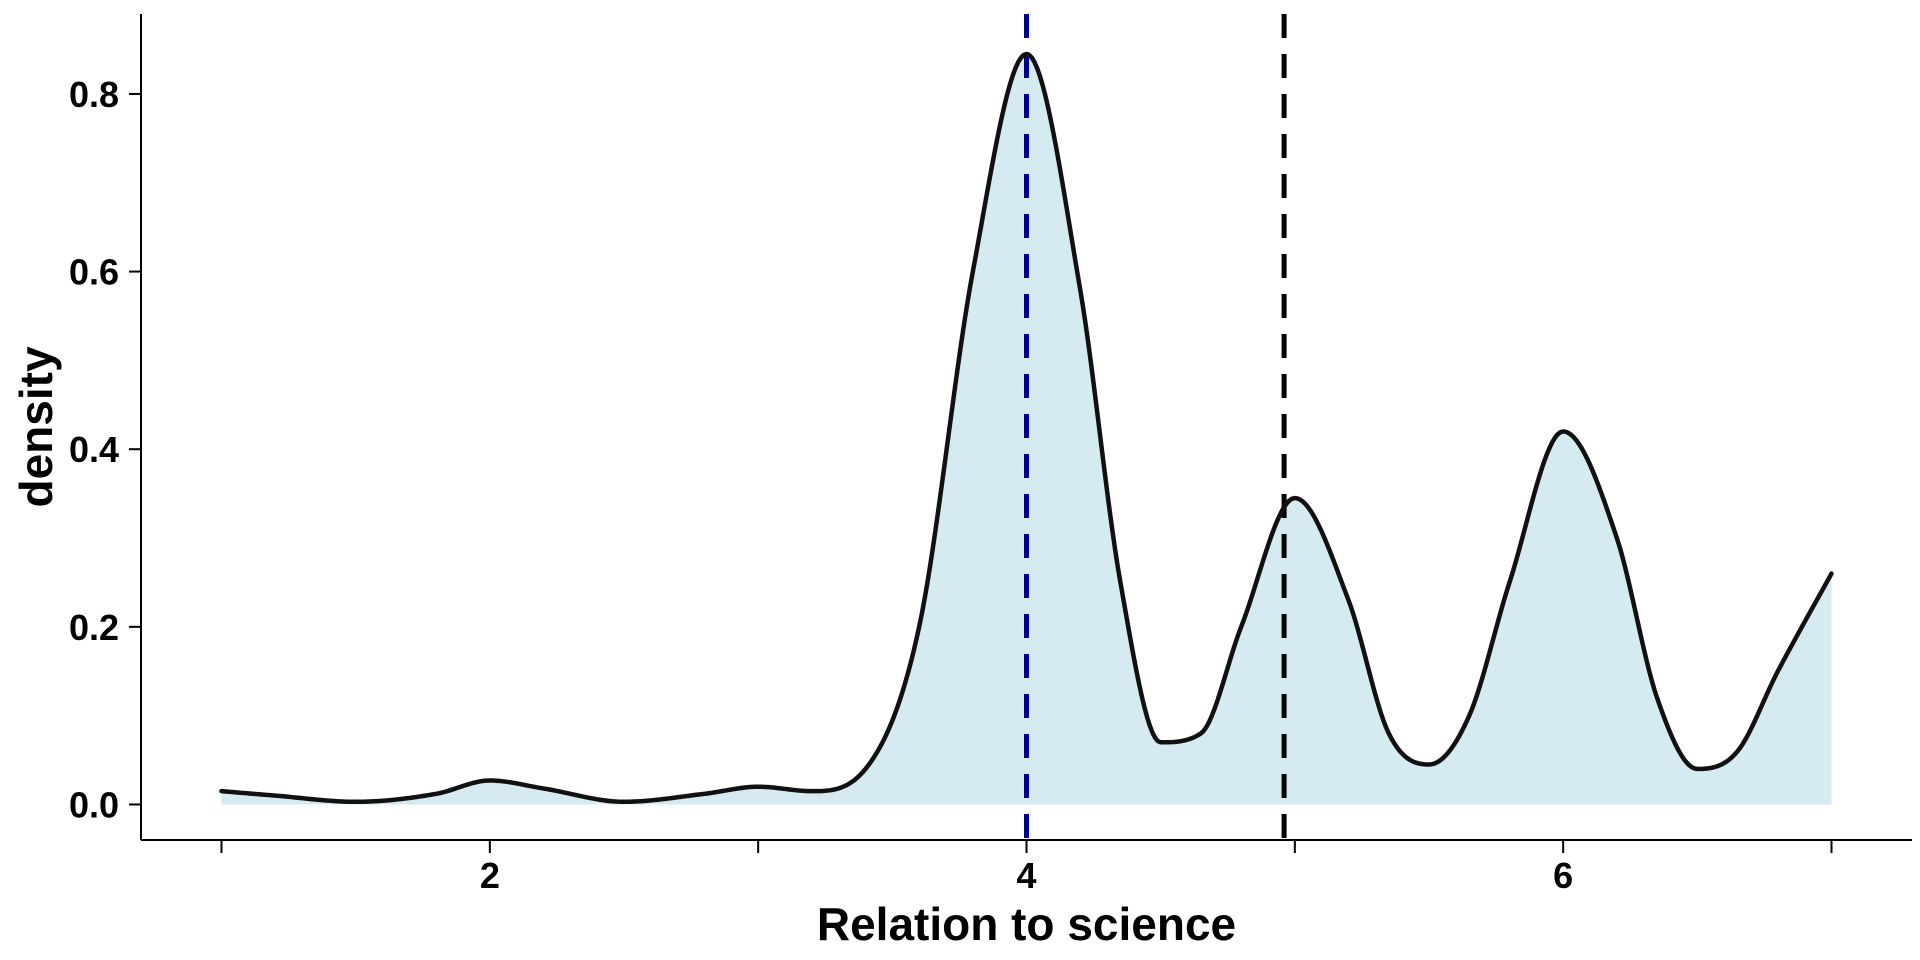 Image resolution: width=1920 pixels, height=960 pixels. Describe the element at coordinates (1155, 427) in the screenshot. I see `reference-lines-layer` at that location.